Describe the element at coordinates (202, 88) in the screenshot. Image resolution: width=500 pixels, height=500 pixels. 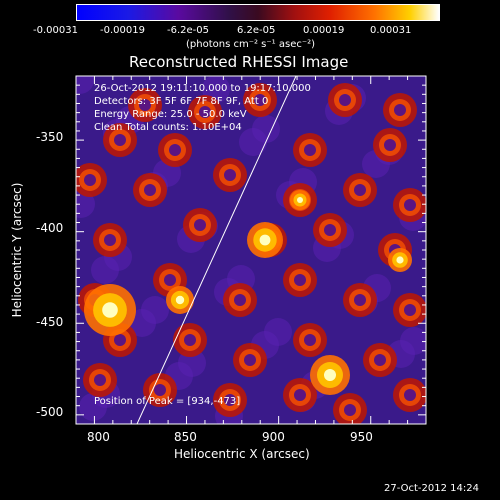
I see `info-time-range: 26-Oct-2012 19:11:10.000 to 19:17:10.000` at that location.